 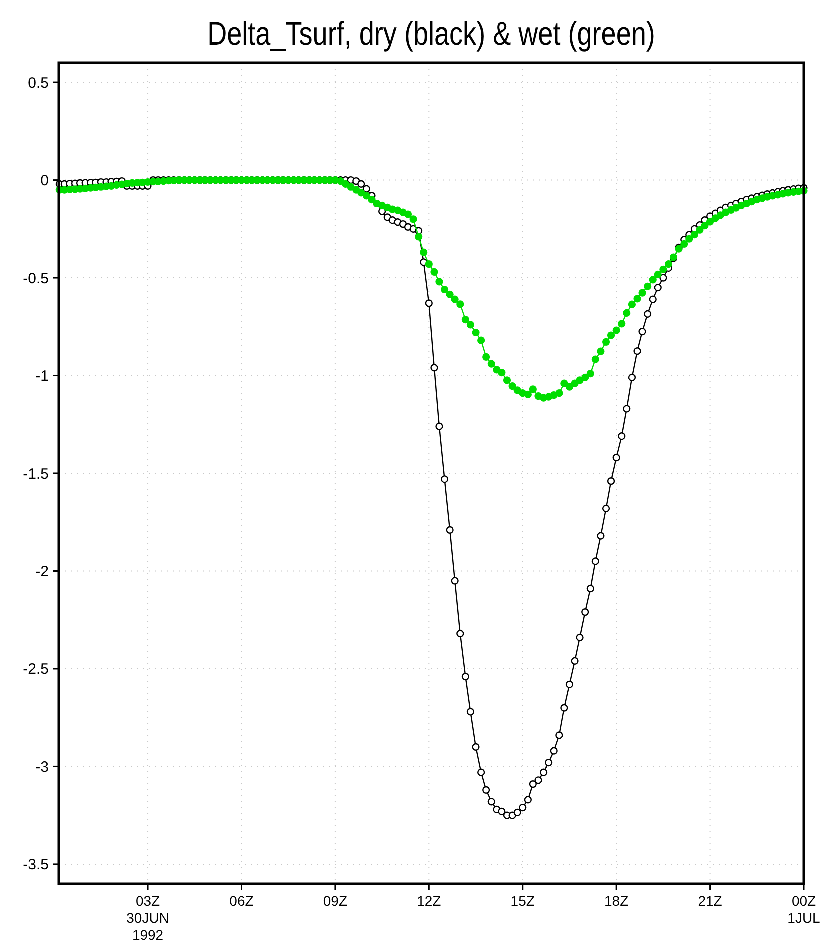 I want to click on y-tick-label: -3, so click(x=42, y=767).